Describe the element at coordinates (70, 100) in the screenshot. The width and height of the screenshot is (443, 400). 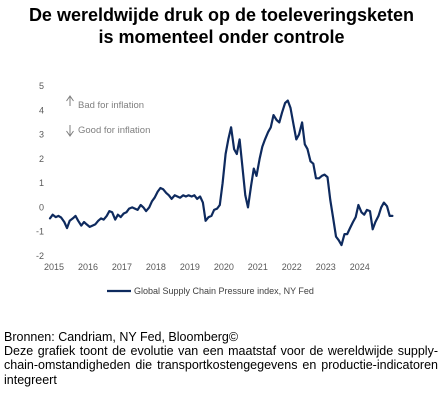
I see `arrow-up-icon` at that location.